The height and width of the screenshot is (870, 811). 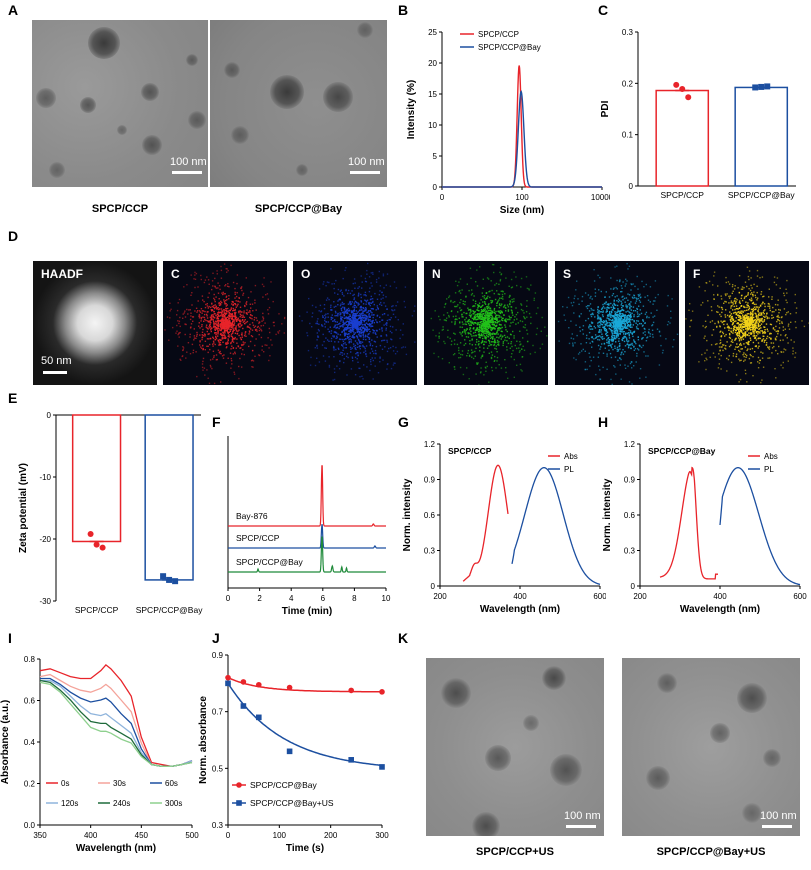 What do you see at coordinates (188, 162) in the screenshot?
I see `scale-bar-label: 100 nm` at bounding box center [188, 162].